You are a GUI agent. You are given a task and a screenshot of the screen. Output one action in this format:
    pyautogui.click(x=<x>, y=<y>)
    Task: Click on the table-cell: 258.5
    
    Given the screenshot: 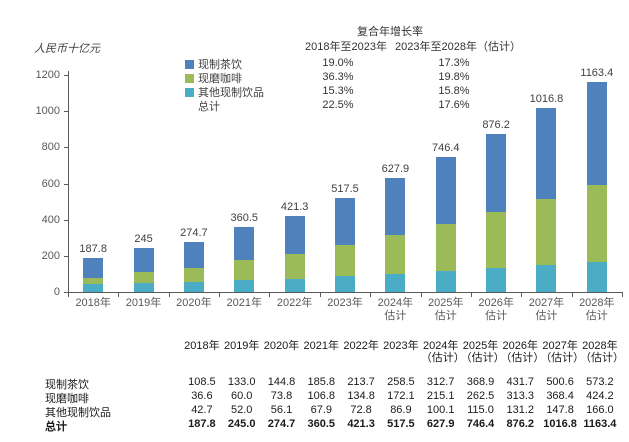 What is the action you would take?
    pyautogui.click(x=401, y=382)
    